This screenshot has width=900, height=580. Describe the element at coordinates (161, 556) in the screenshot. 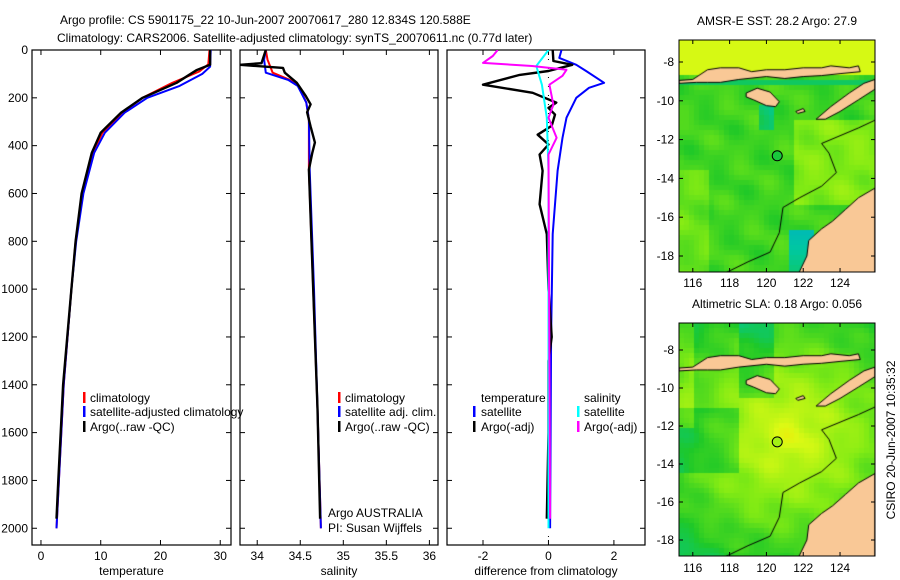

I see `x-tick-label: 20` at that location.